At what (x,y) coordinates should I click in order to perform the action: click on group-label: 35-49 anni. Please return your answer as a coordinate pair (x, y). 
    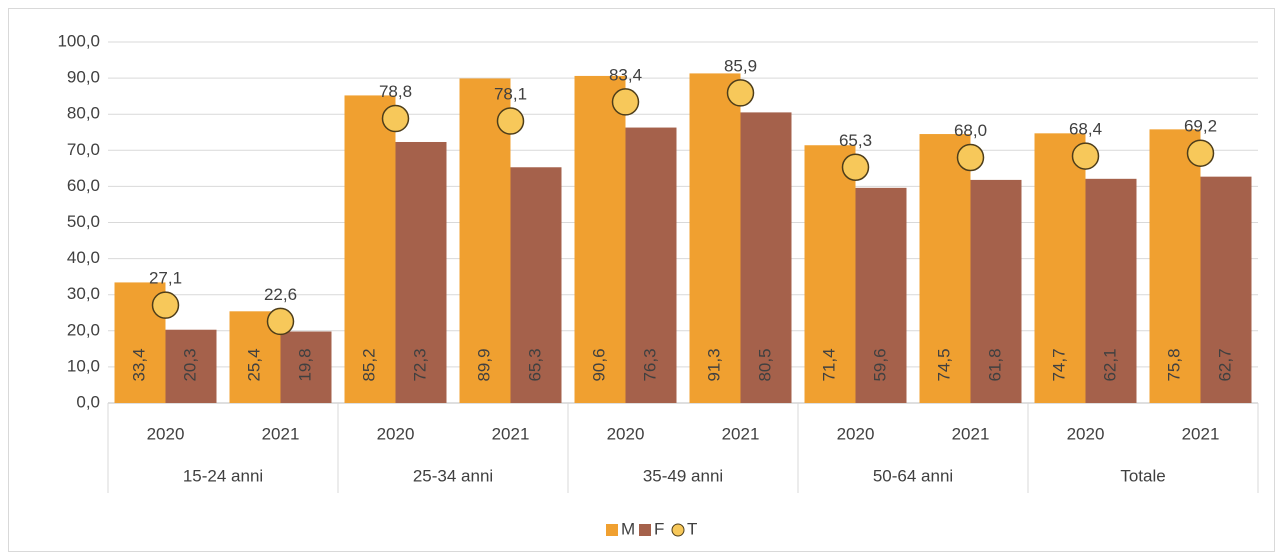
    Looking at the image, I should click on (683, 475).